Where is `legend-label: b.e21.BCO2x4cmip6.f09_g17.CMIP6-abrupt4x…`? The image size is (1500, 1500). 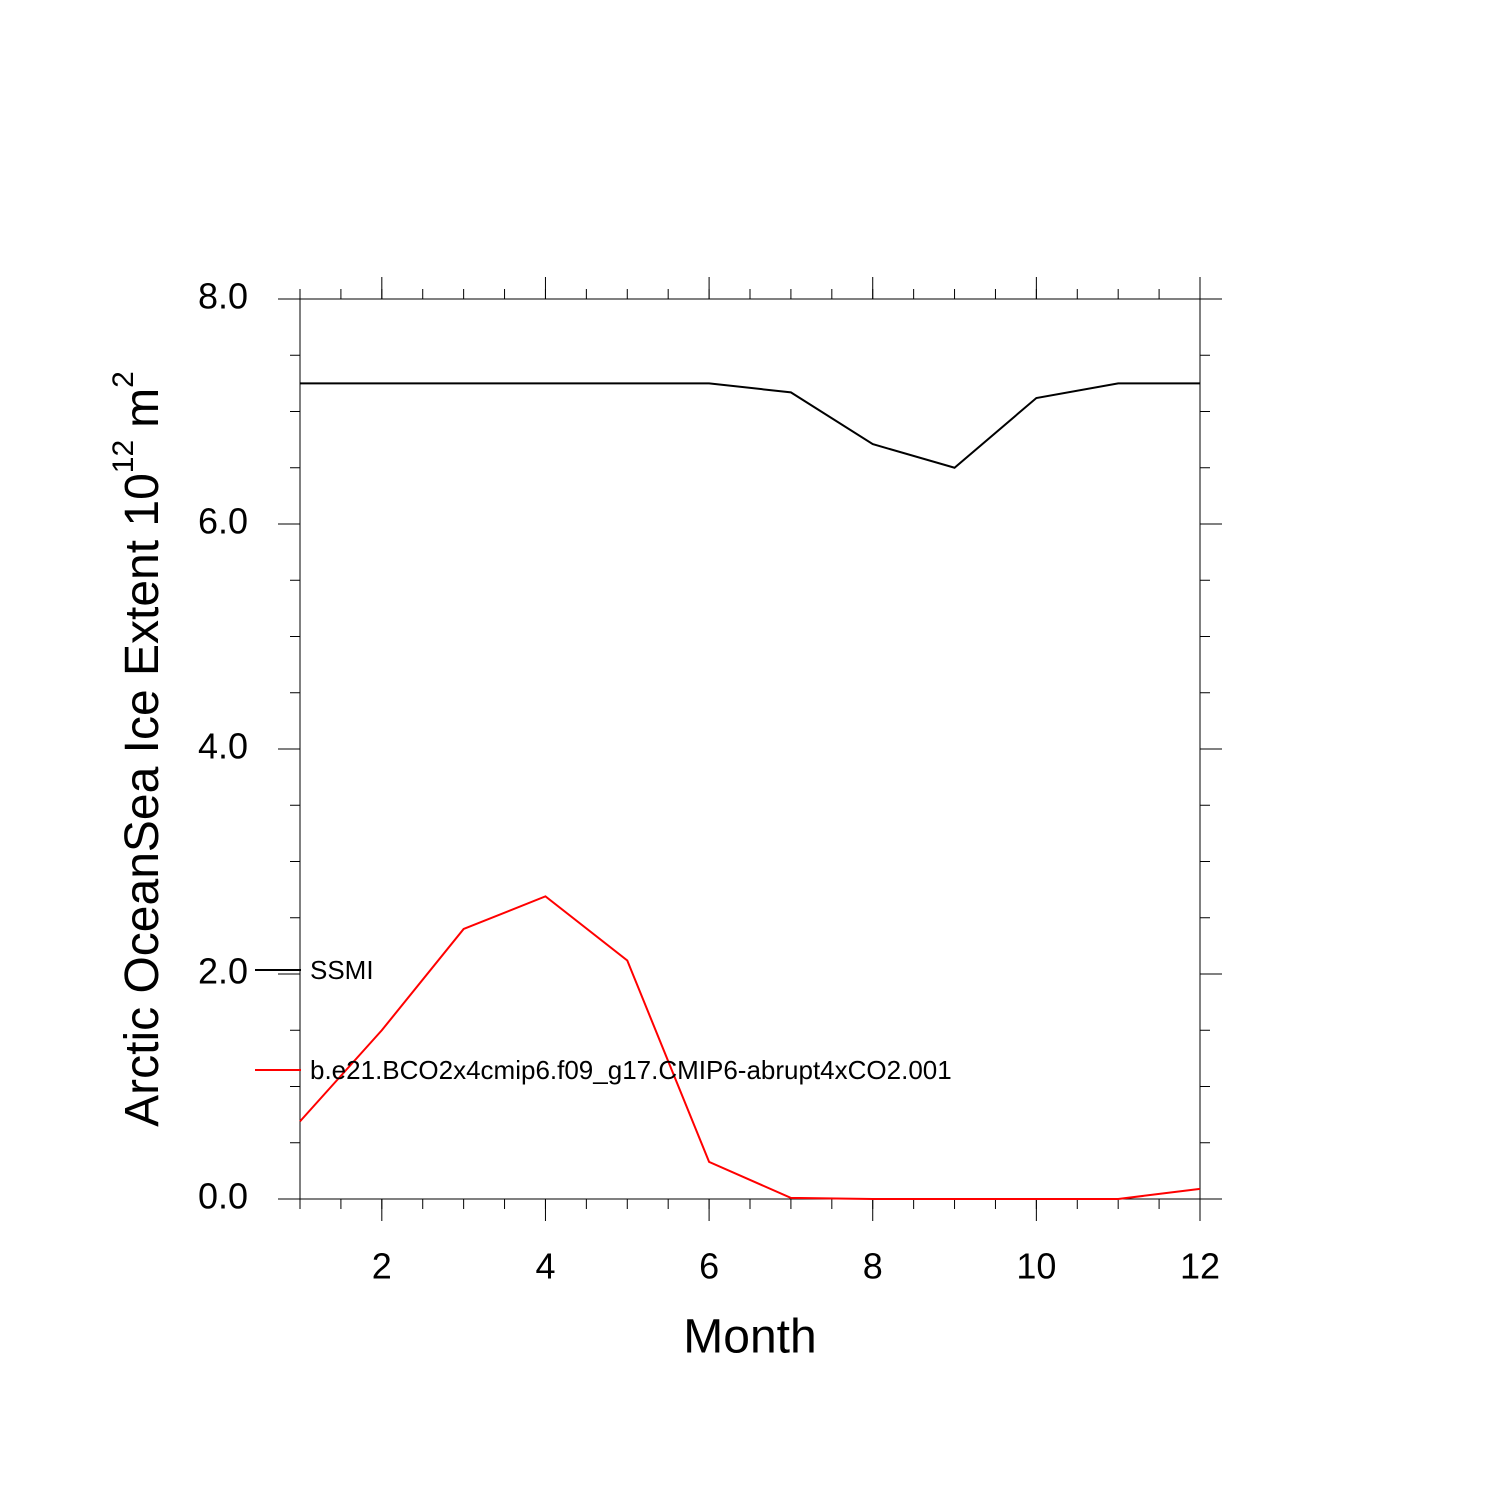
legend-label: b.e21.BCO2x4cmip6.f09_g17.CMIP6-abrupt4x… is located at coordinates (631, 1070).